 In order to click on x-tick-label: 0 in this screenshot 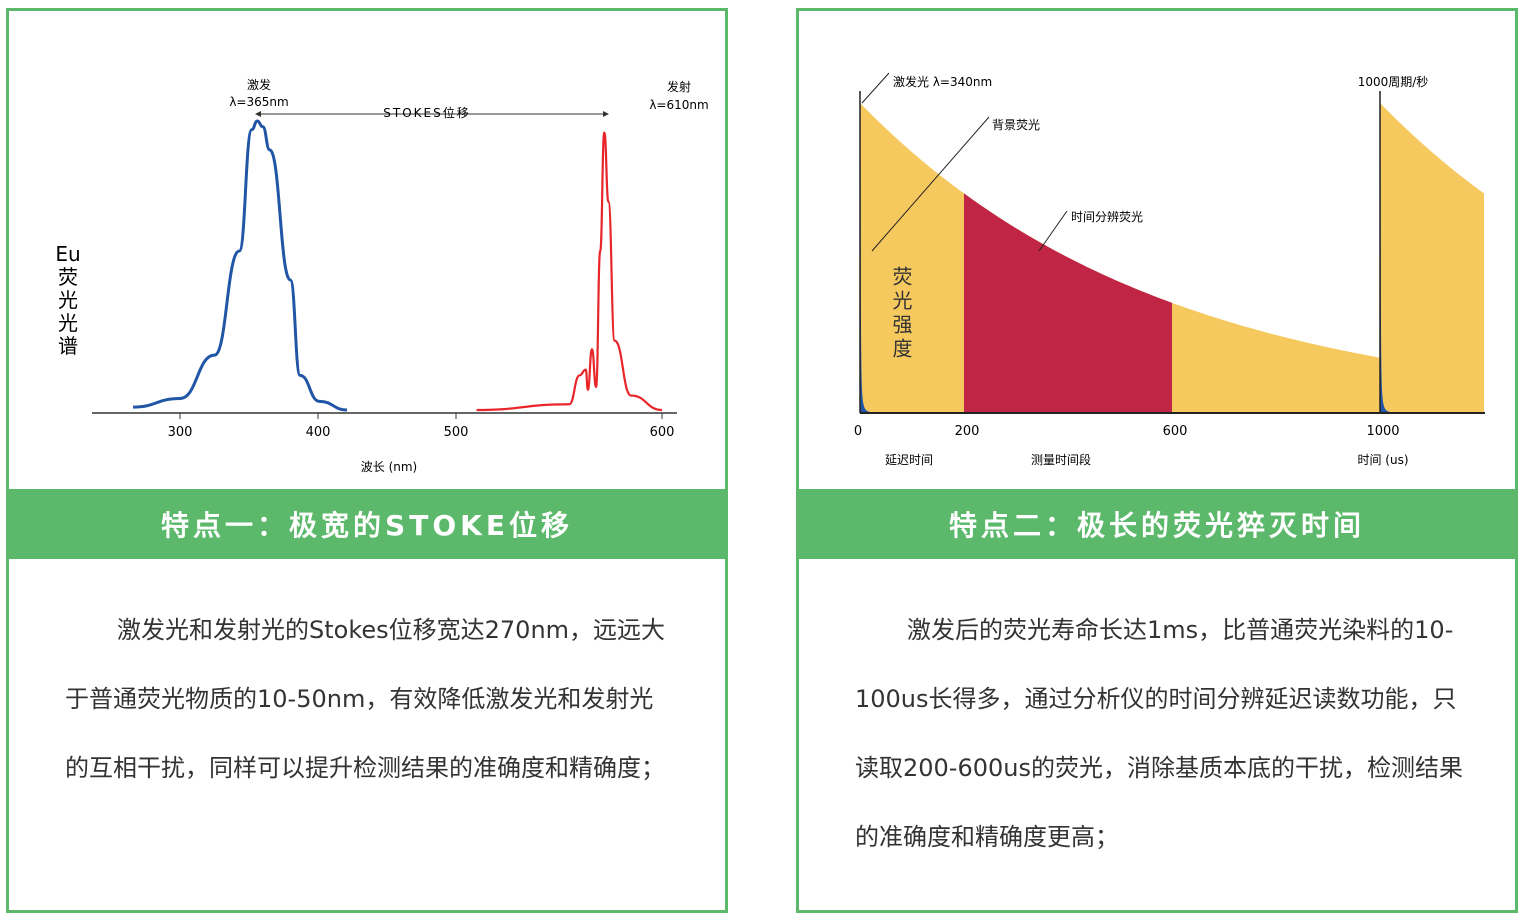, I will do `click(858, 431)`.